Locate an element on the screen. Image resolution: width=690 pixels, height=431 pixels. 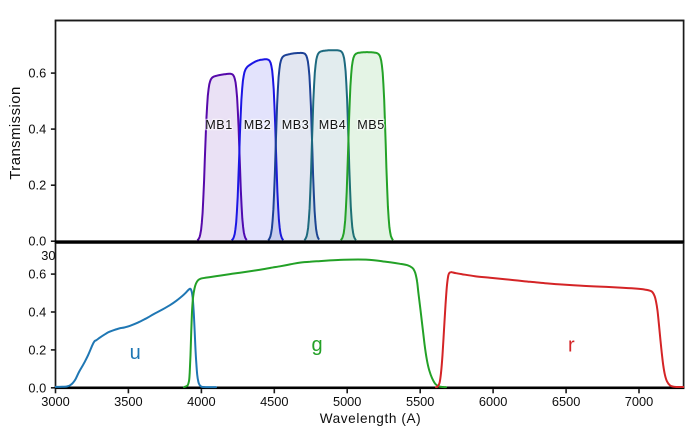
svg-text: 4000 is located at coordinates (201, 401).